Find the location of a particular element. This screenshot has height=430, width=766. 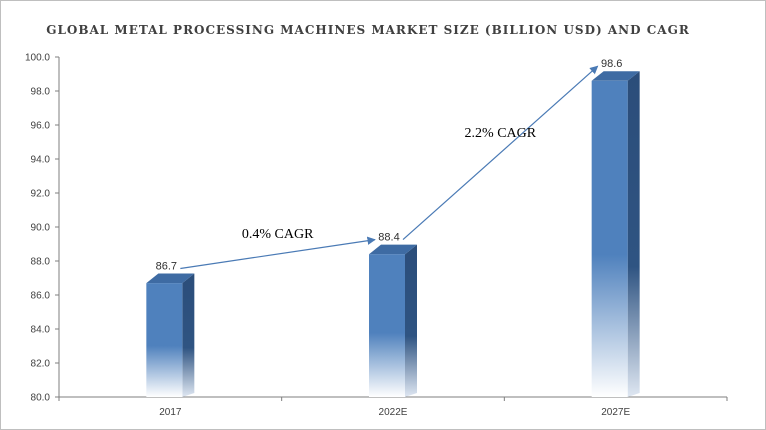

data-label: 88.4 is located at coordinates (388, 238).